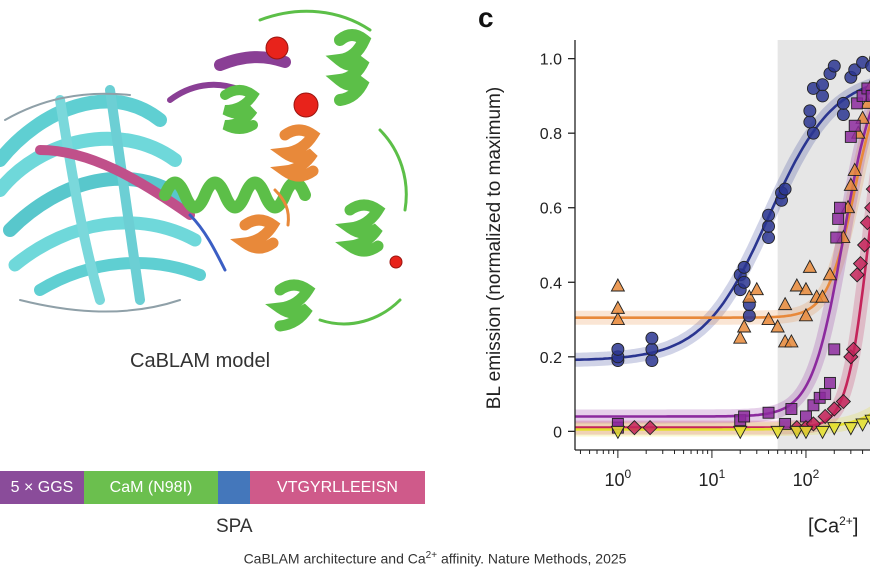  I want to click on y-tick-label-4: 0.8, so click(551, 134).